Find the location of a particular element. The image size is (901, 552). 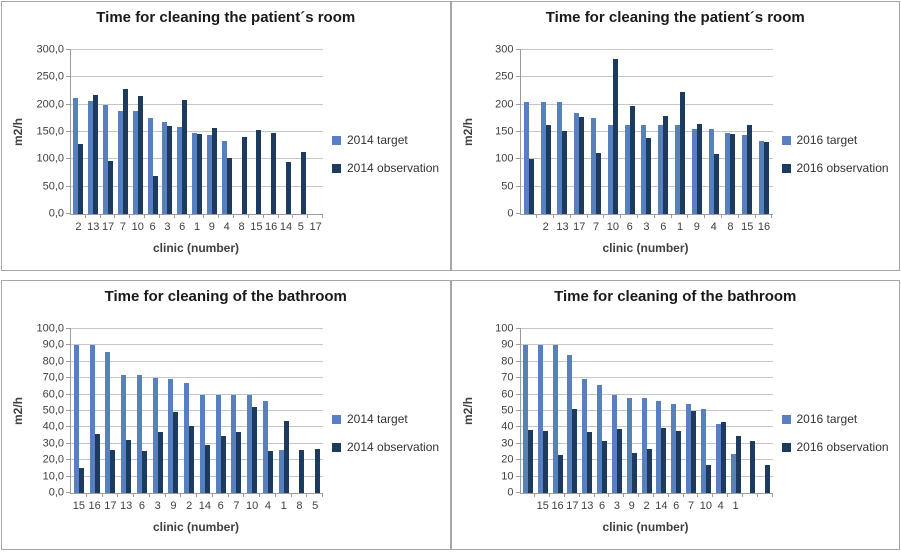

legend-label: 2016 observation is located at coordinates (842, 168).